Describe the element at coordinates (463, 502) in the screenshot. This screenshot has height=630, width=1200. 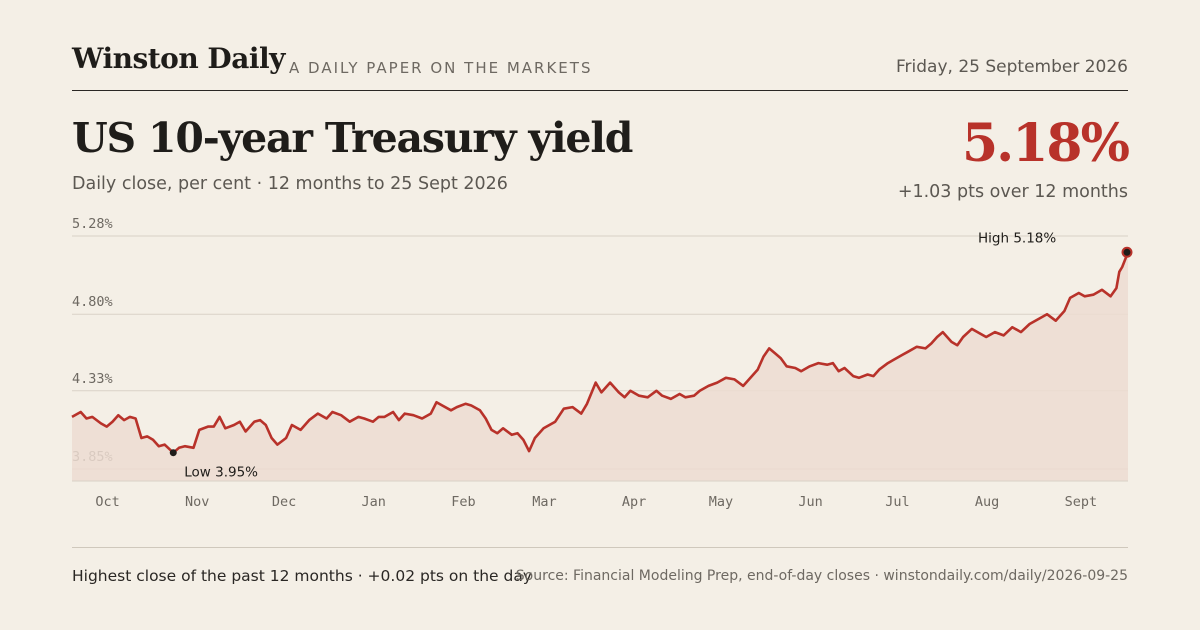
I see `x-tick-label: Feb` at that location.